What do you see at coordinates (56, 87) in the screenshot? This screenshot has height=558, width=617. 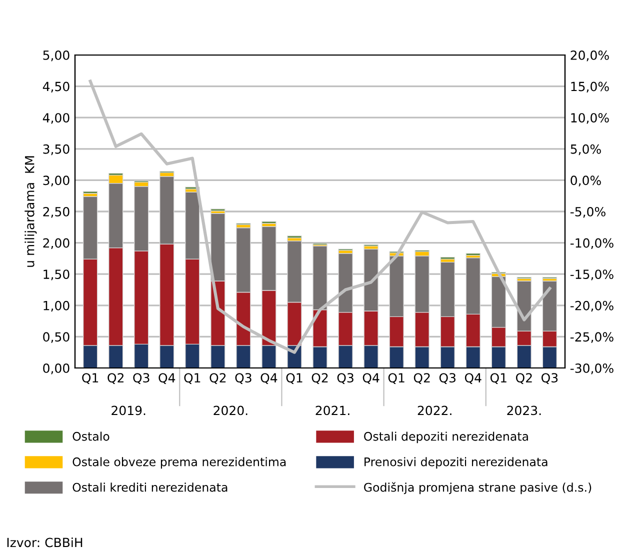 I see `y-tick-label: 4,50` at bounding box center [56, 87].